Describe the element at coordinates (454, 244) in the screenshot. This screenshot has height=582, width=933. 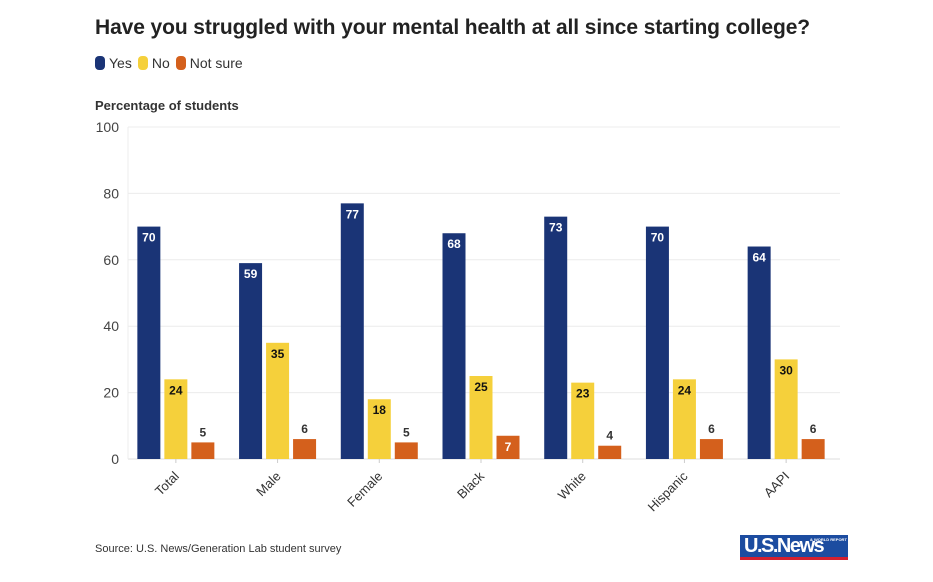
I see `data-label: 68` at that location.